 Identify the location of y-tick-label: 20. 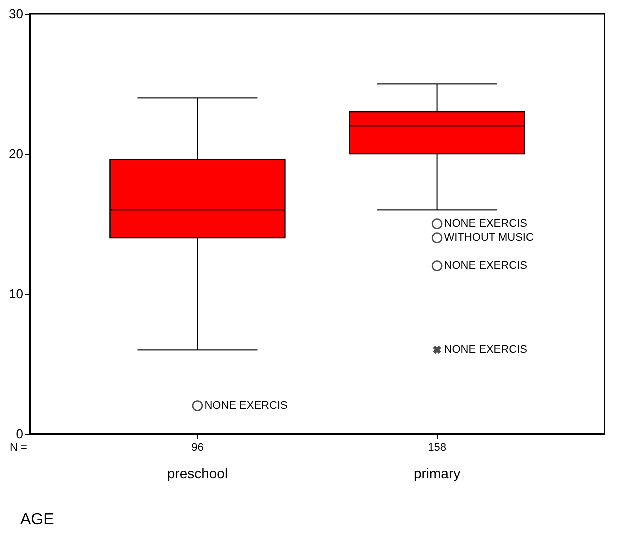
(16, 154).